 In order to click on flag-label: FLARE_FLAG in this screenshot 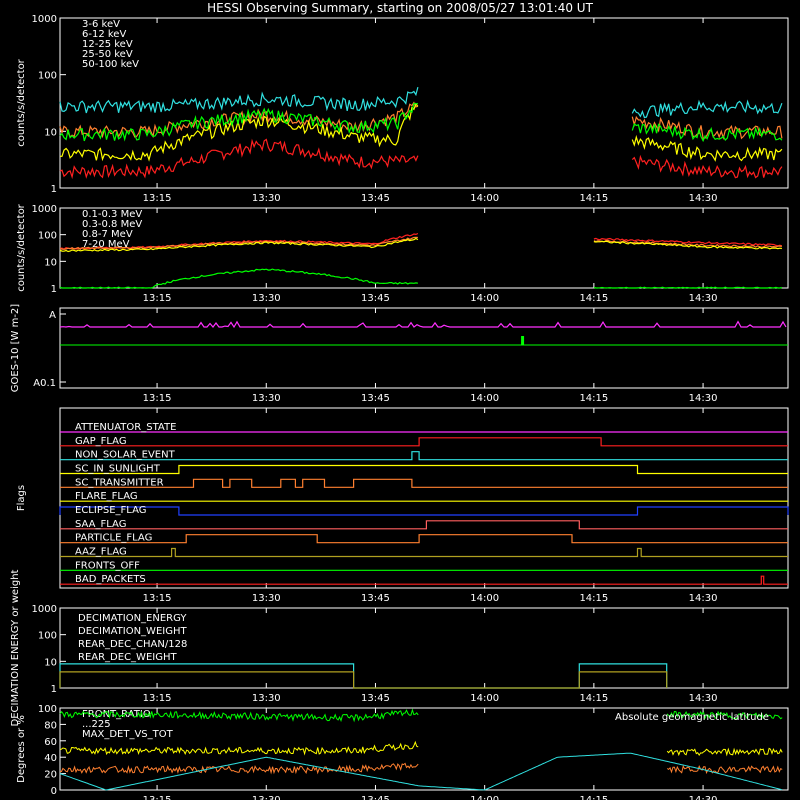, I will do `click(106, 496)`.